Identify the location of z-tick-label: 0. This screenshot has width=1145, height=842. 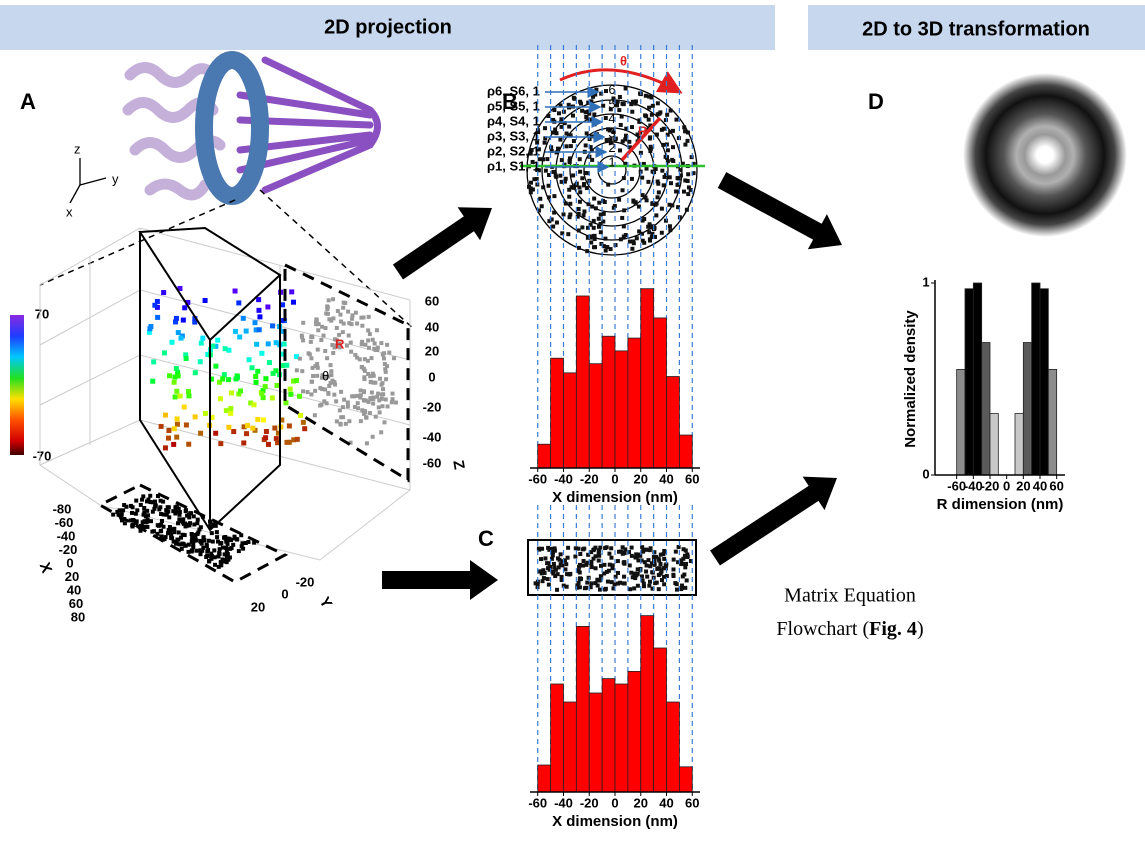
(431, 376).